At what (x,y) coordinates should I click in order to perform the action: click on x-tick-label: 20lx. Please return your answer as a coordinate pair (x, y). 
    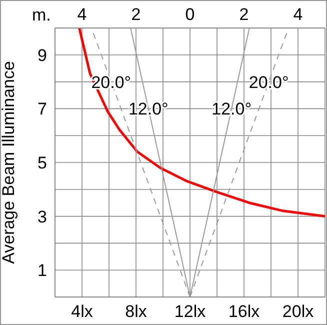
    Looking at the image, I should click on (298, 312).